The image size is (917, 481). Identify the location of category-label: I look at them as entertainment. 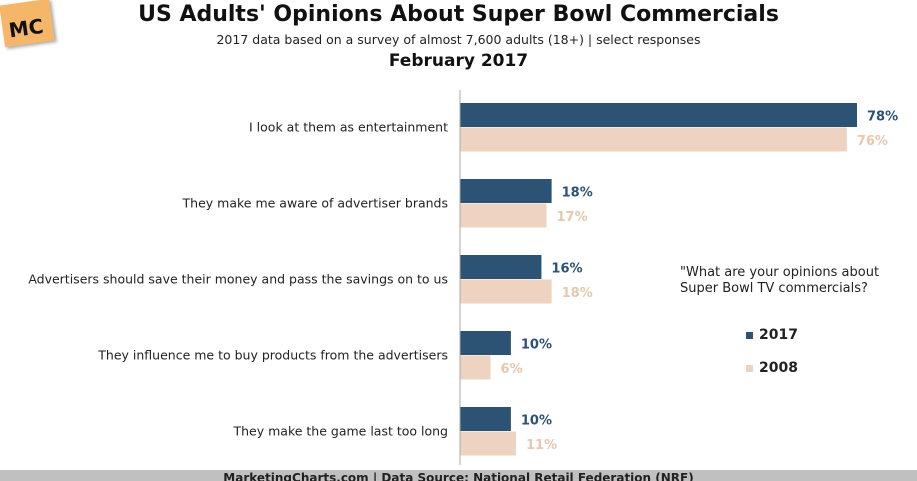
(348, 127).